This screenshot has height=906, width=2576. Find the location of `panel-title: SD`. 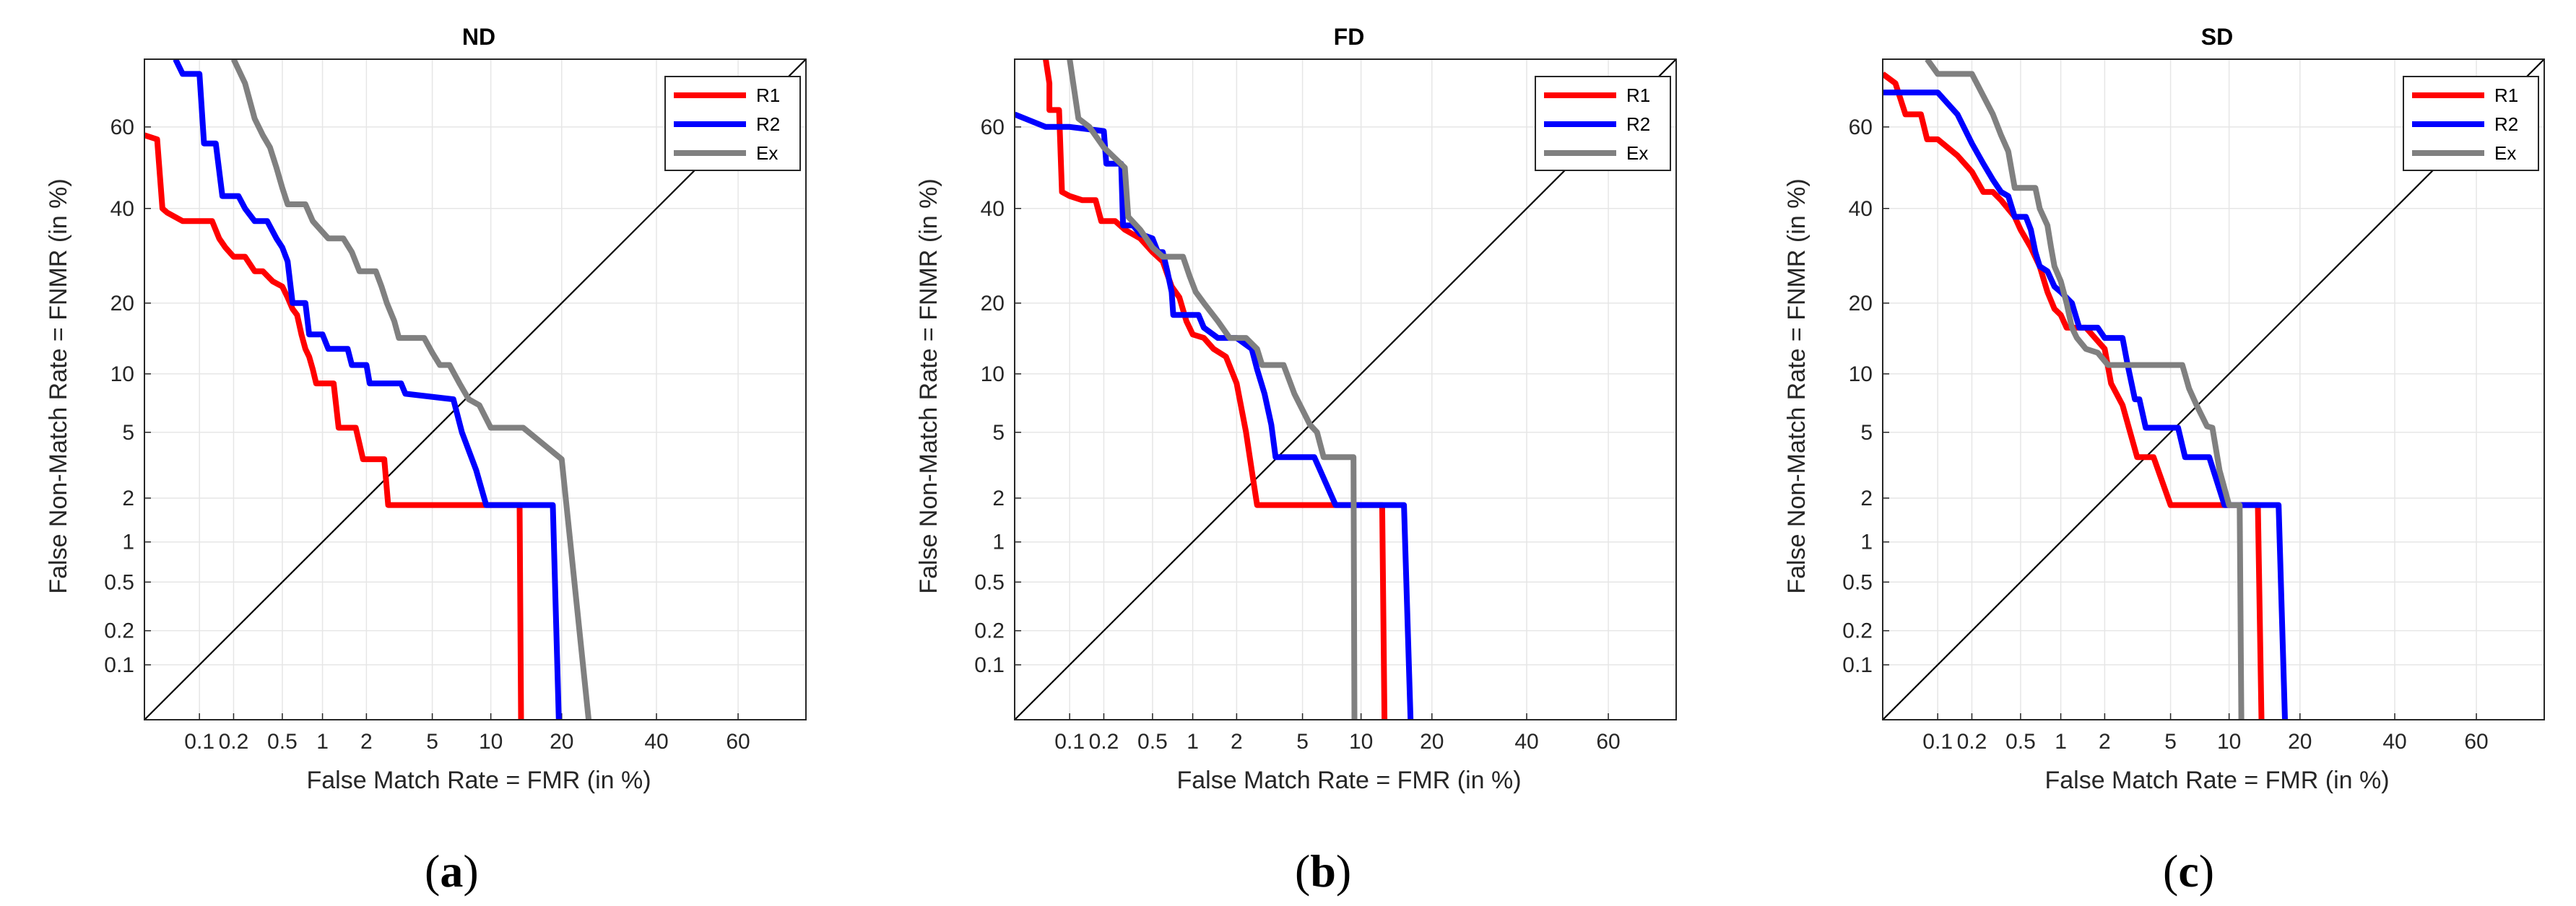

panel-title: SD is located at coordinates (2217, 37).